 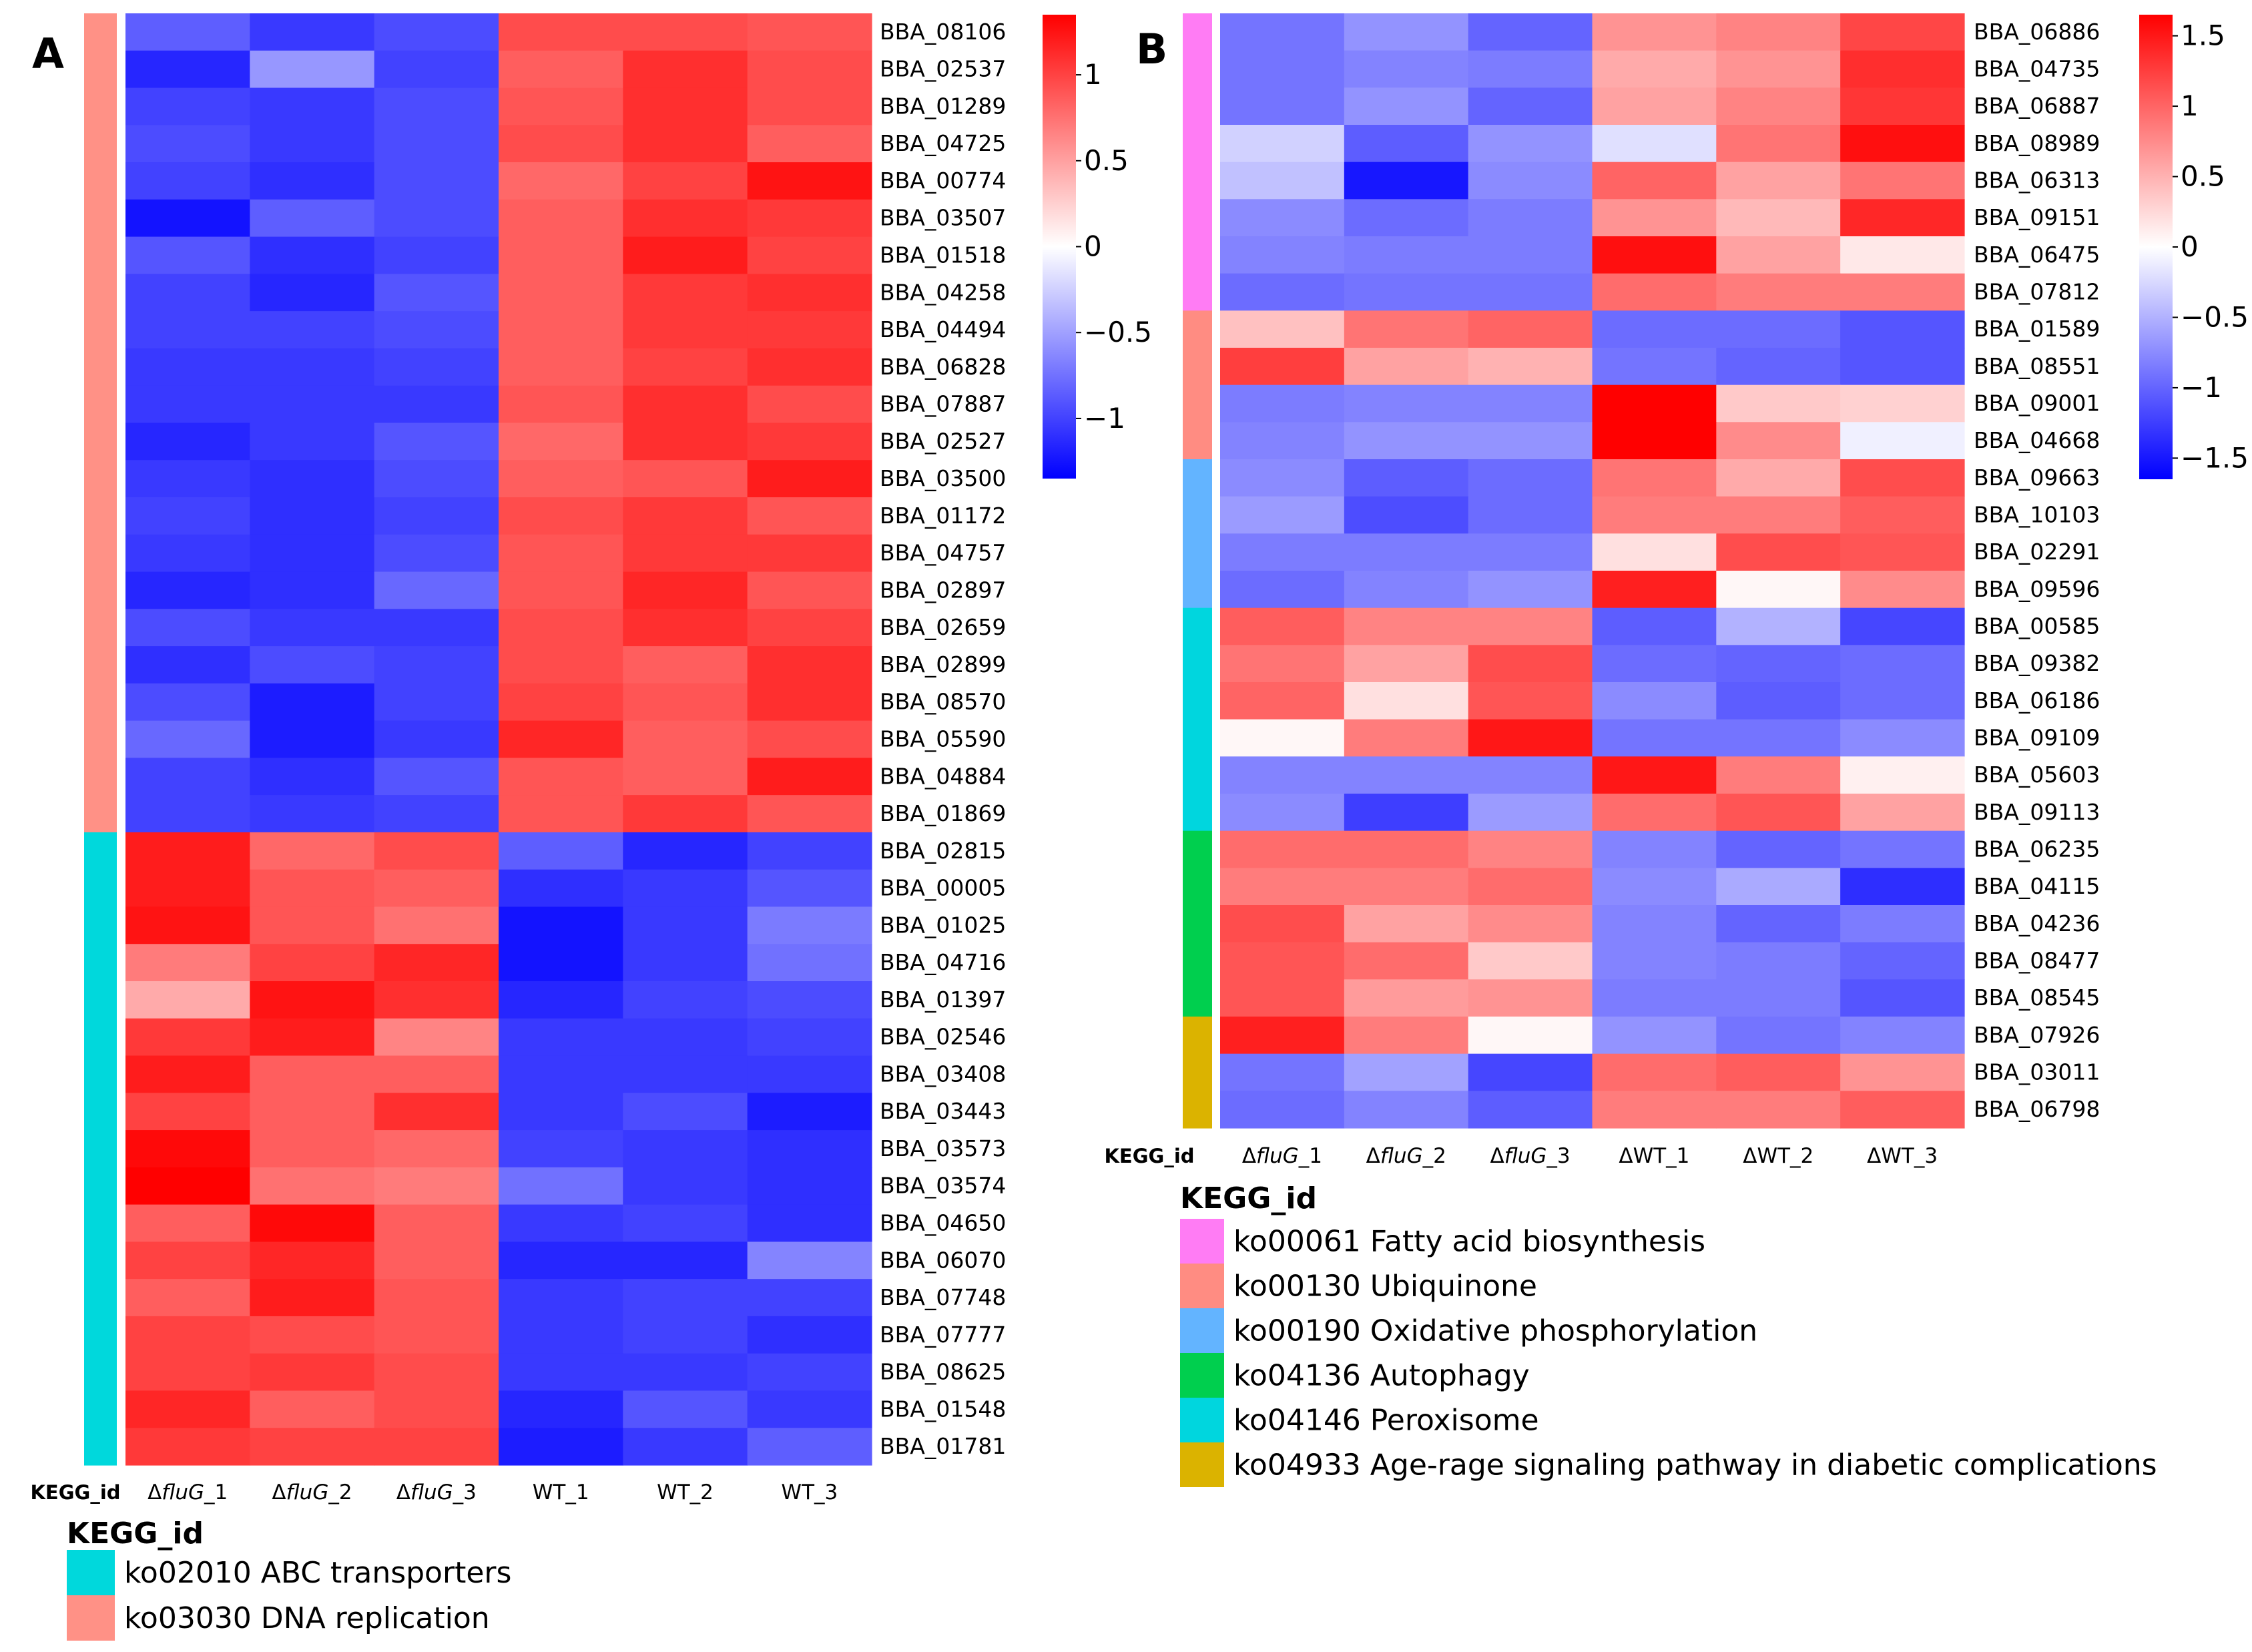 What do you see at coordinates (2037, 961) in the screenshot?
I see `panel-b-row-label-BBA_08477: BBA_08477` at bounding box center [2037, 961].